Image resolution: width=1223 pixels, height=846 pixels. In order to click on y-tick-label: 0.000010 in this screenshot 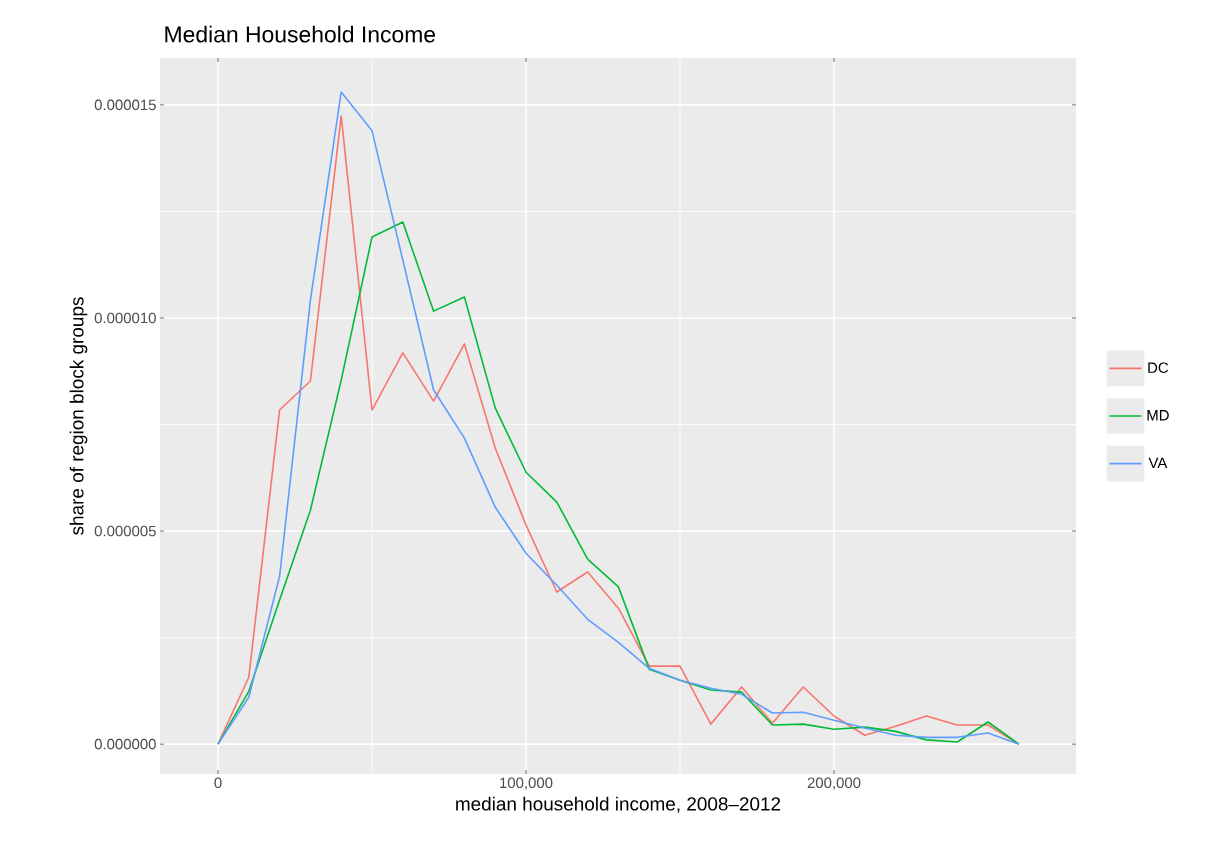, I will do `click(125, 318)`.